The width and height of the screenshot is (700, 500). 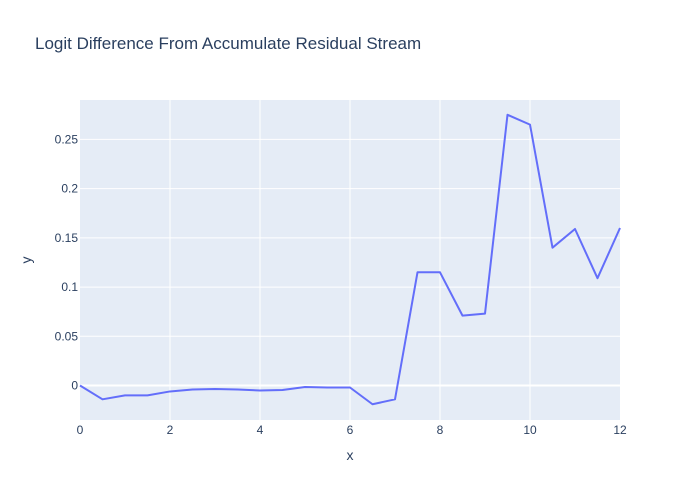 I want to click on x-tick-label: 12, so click(x=620, y=430).